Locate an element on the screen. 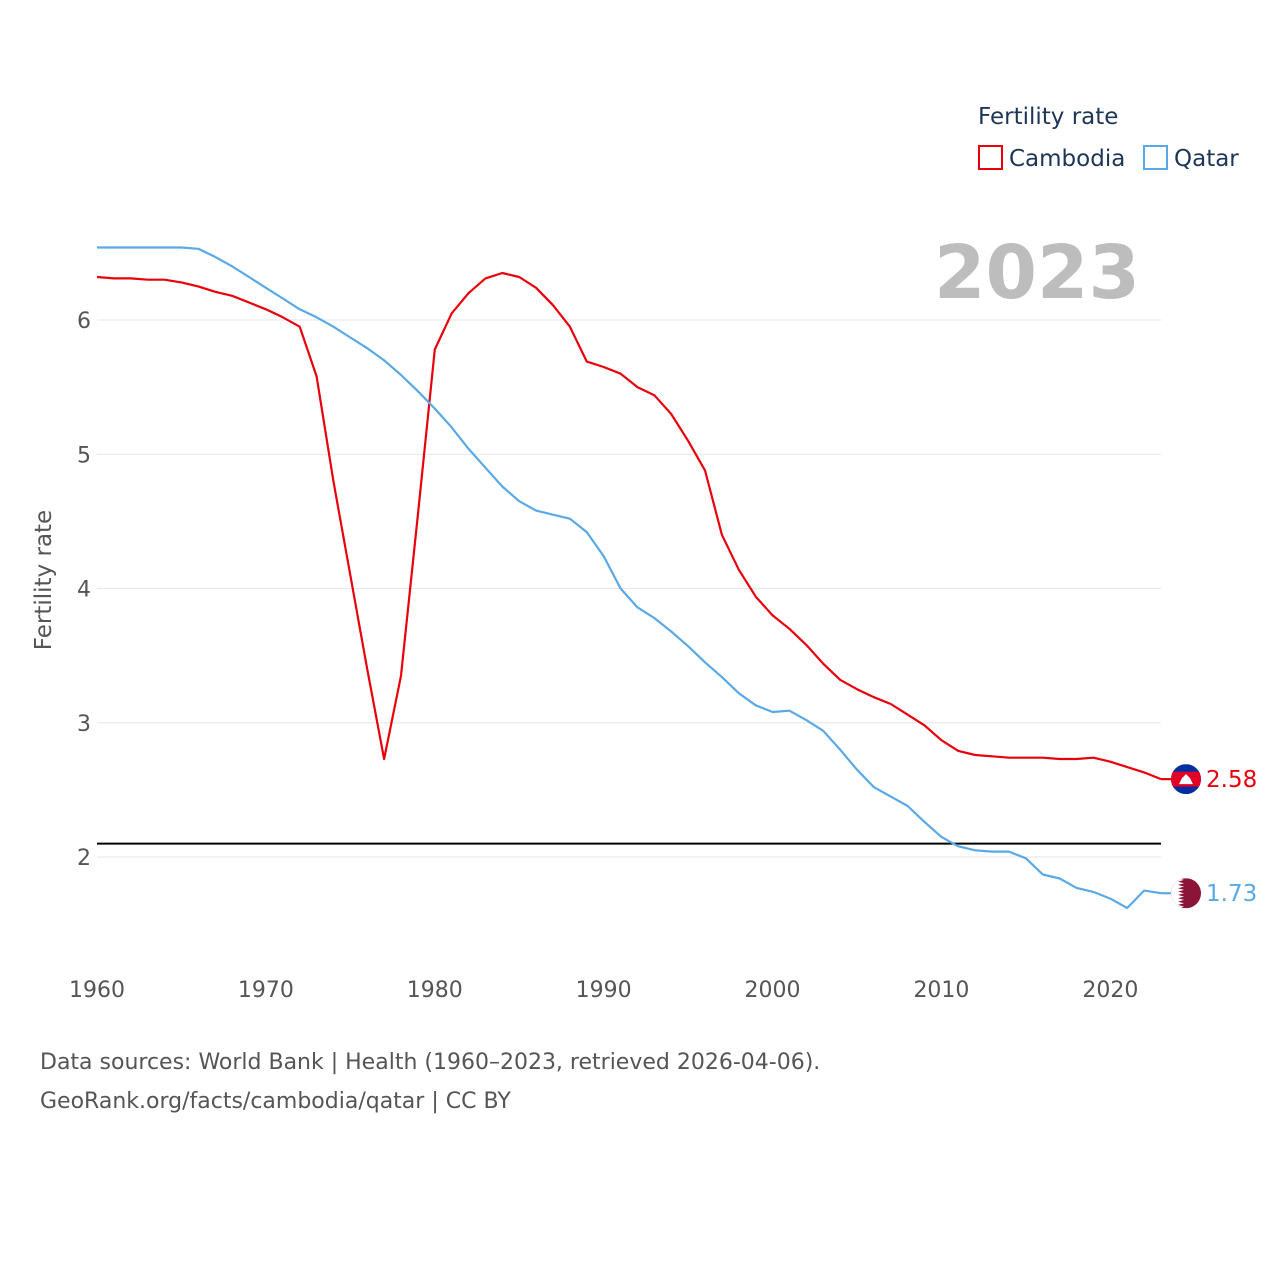  y-tick-label: 3 is located at coordinates (84, 724).